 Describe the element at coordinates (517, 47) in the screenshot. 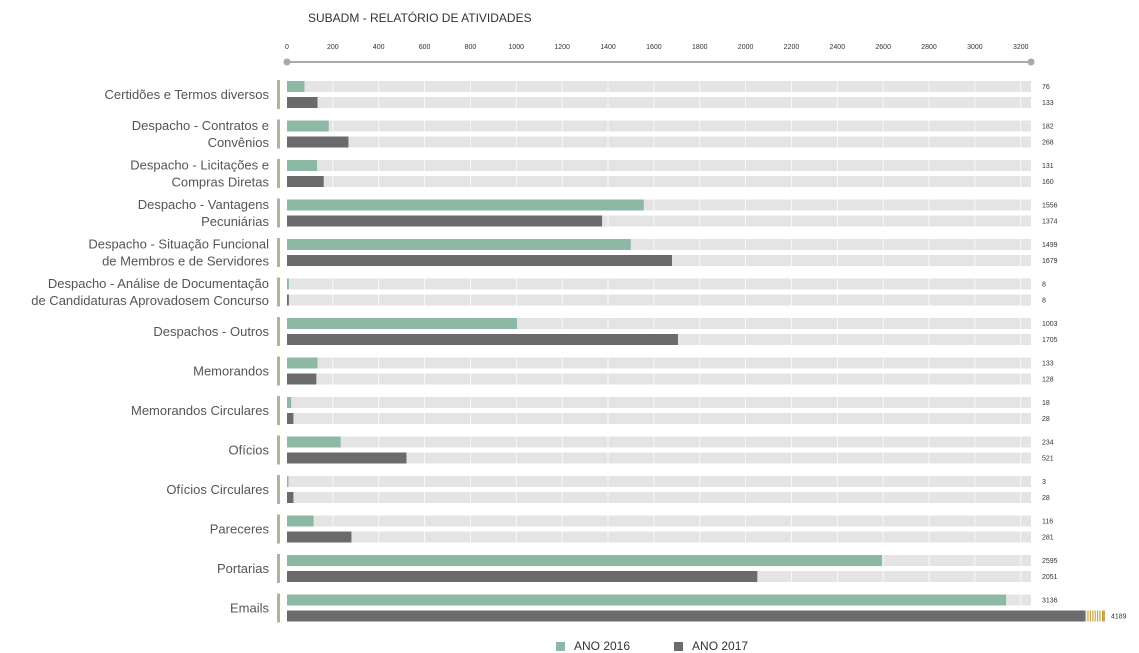

I see `x-tick-label: 1000` at that location.